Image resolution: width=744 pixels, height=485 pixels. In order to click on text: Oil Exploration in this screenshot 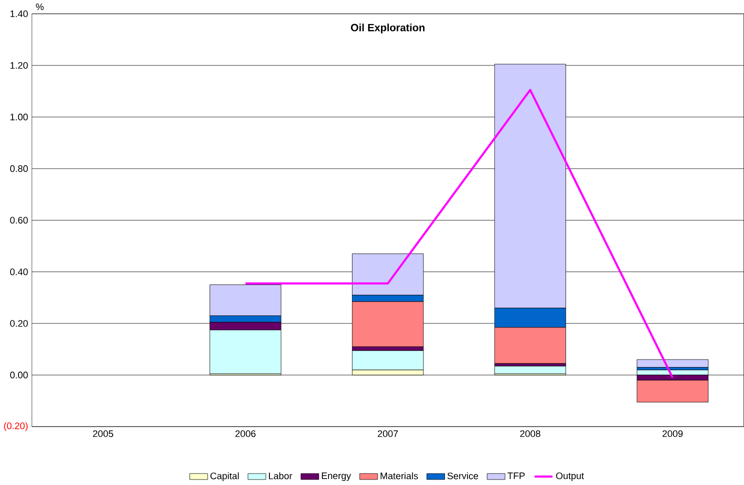, I will do `click(387, 29)`.